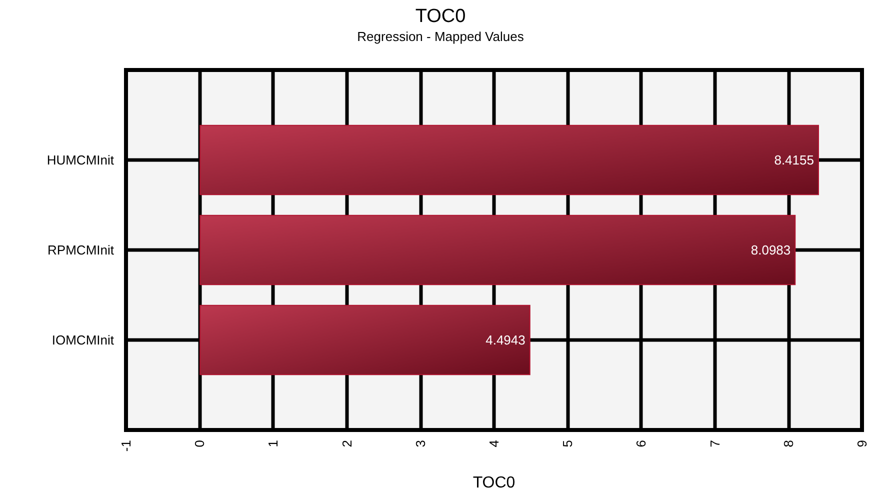 Image resolution: width=881 pixels, height=499 pixels. Describe the element at coordinates (714, 444) in the screenshot. I see `x-tick-label: 7` at that location.